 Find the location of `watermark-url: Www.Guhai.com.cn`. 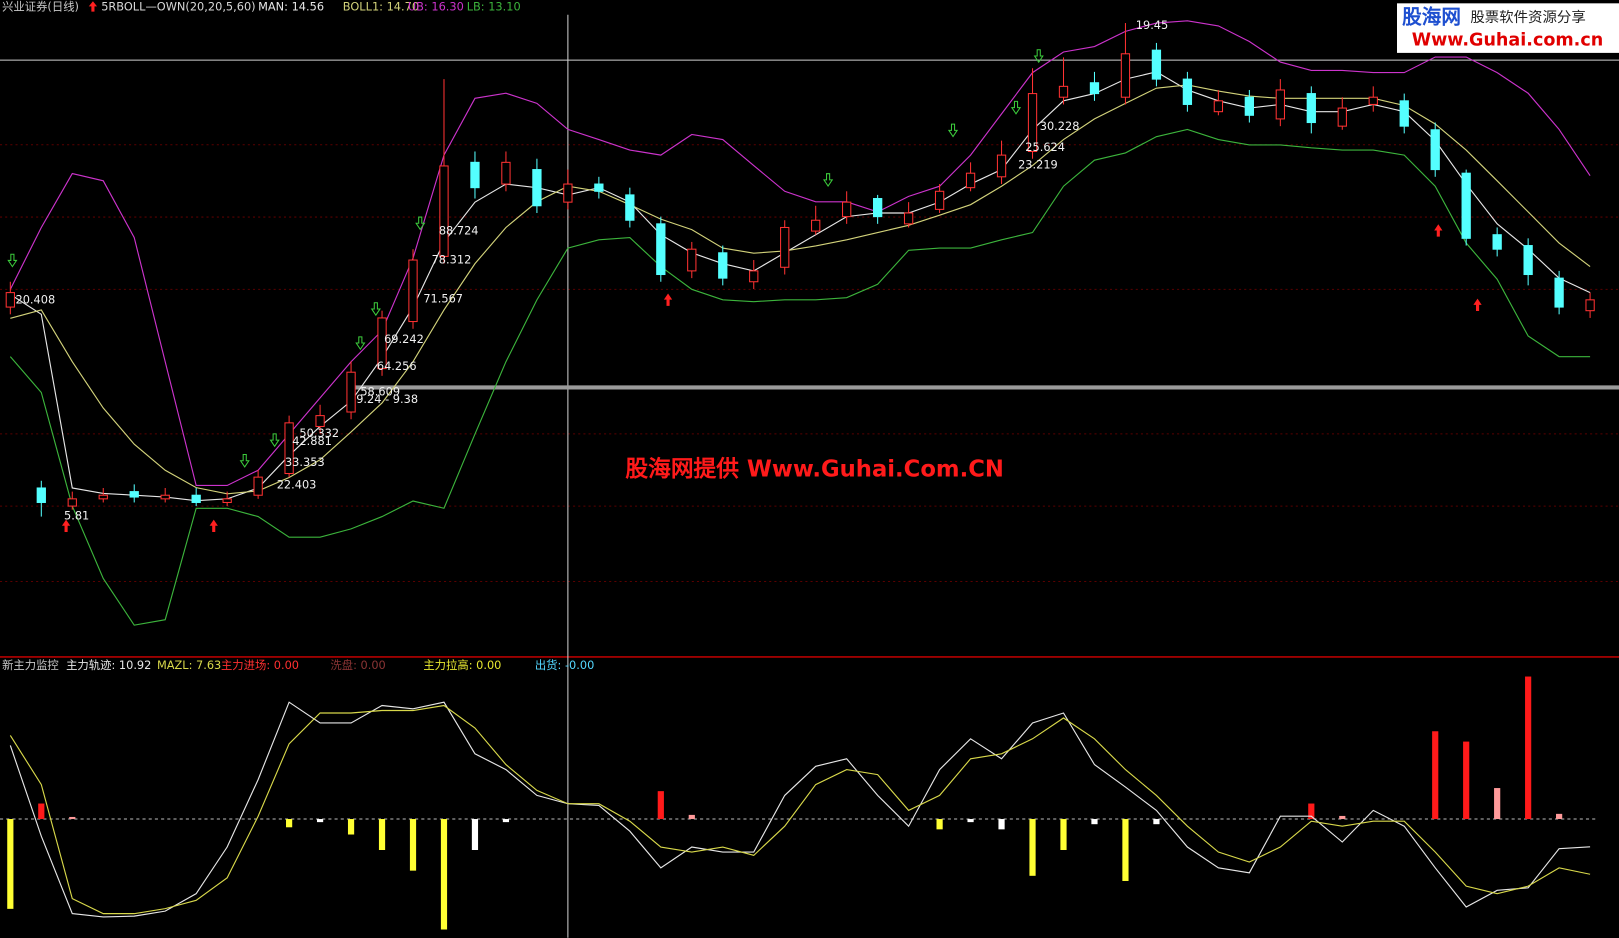

watermark-url: Www.Guhai.com.cn is located at coordinates (1508, 41).